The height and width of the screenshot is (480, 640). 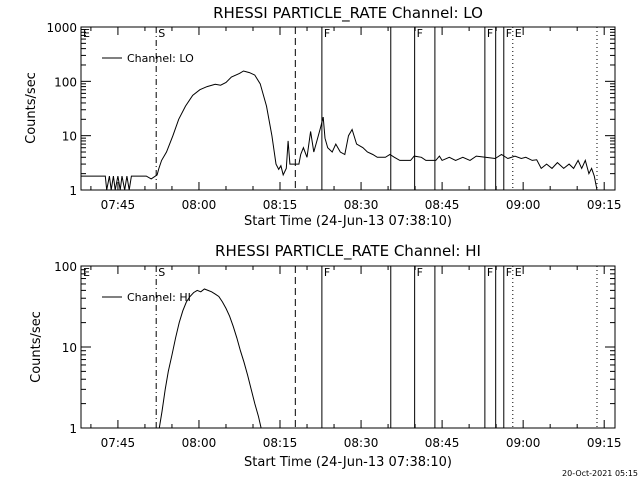 I want to click on hi-x-tick-label: 08:00, so click(x=199, y=443).